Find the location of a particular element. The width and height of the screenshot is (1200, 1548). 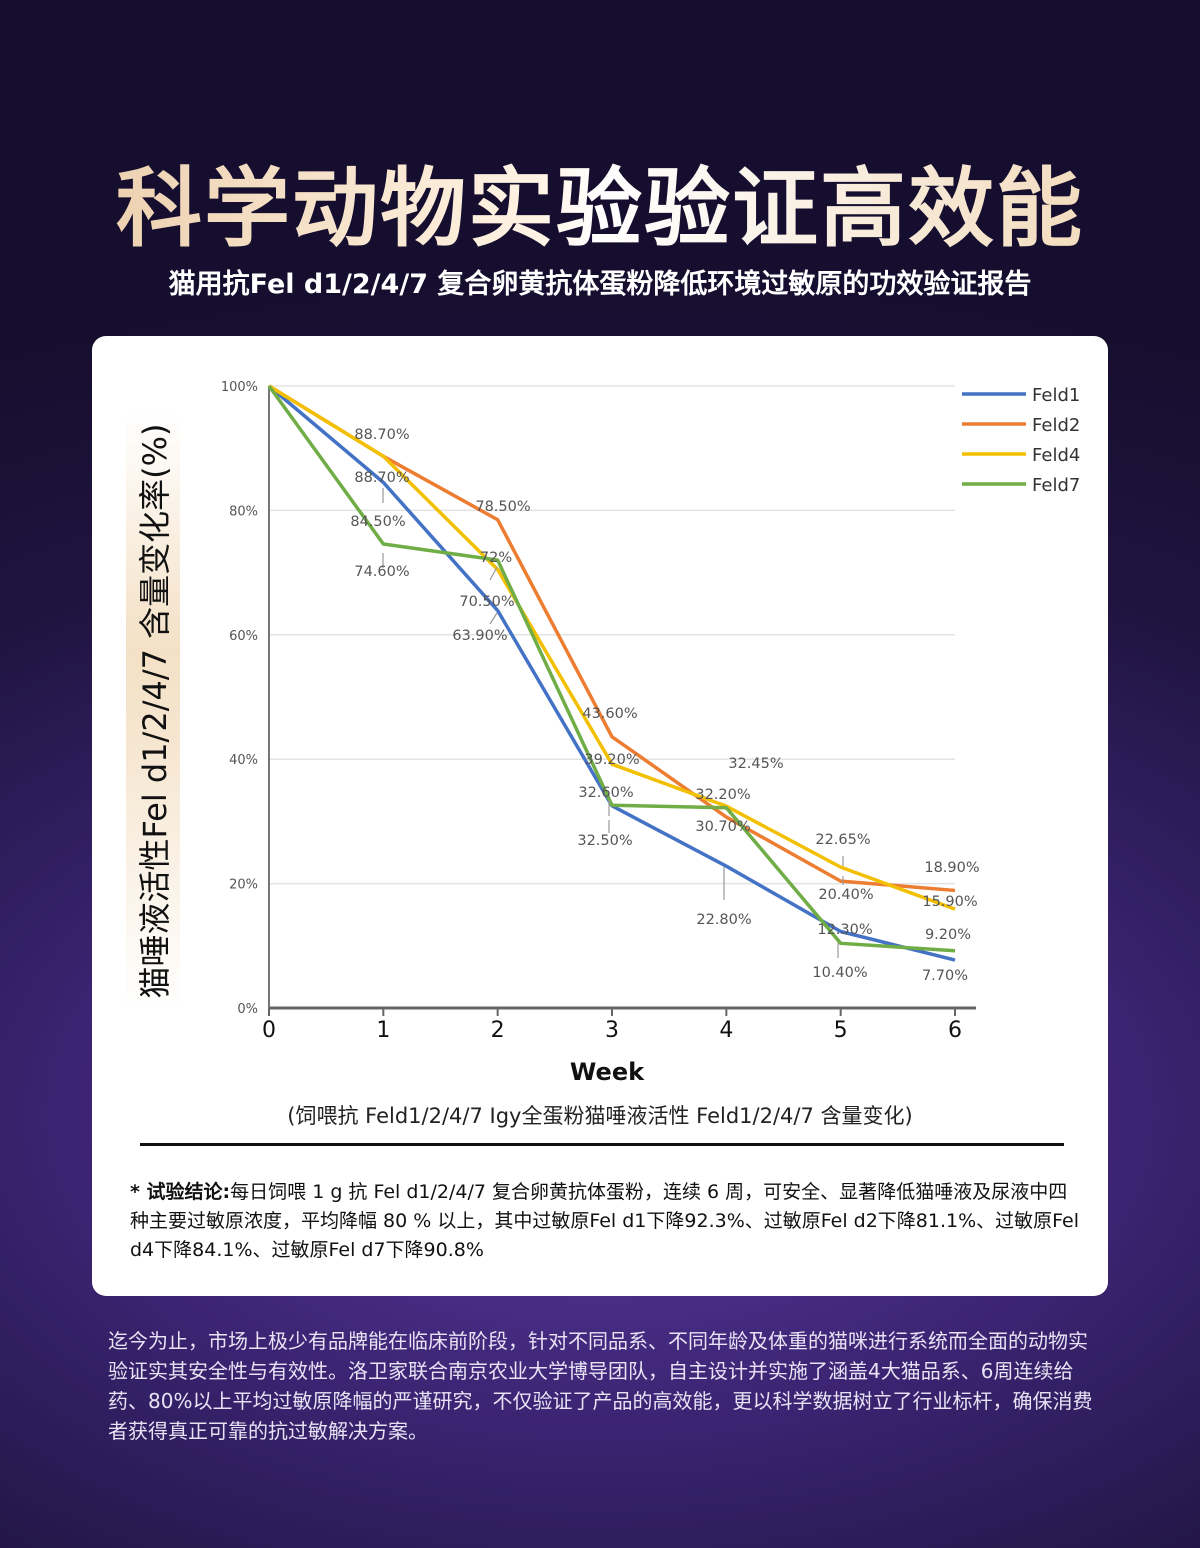

data-label: 72% is located at coordinates (496, 558).